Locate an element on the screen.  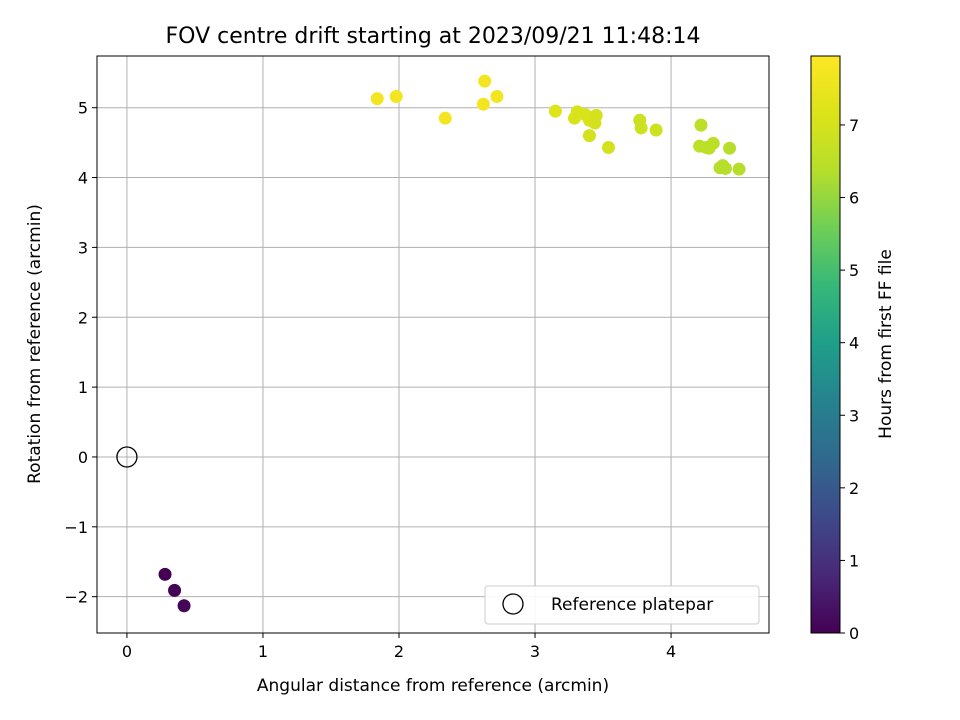
y-axis-label: Rotation from reference (arcmin) is located at coordinates (35, 344).